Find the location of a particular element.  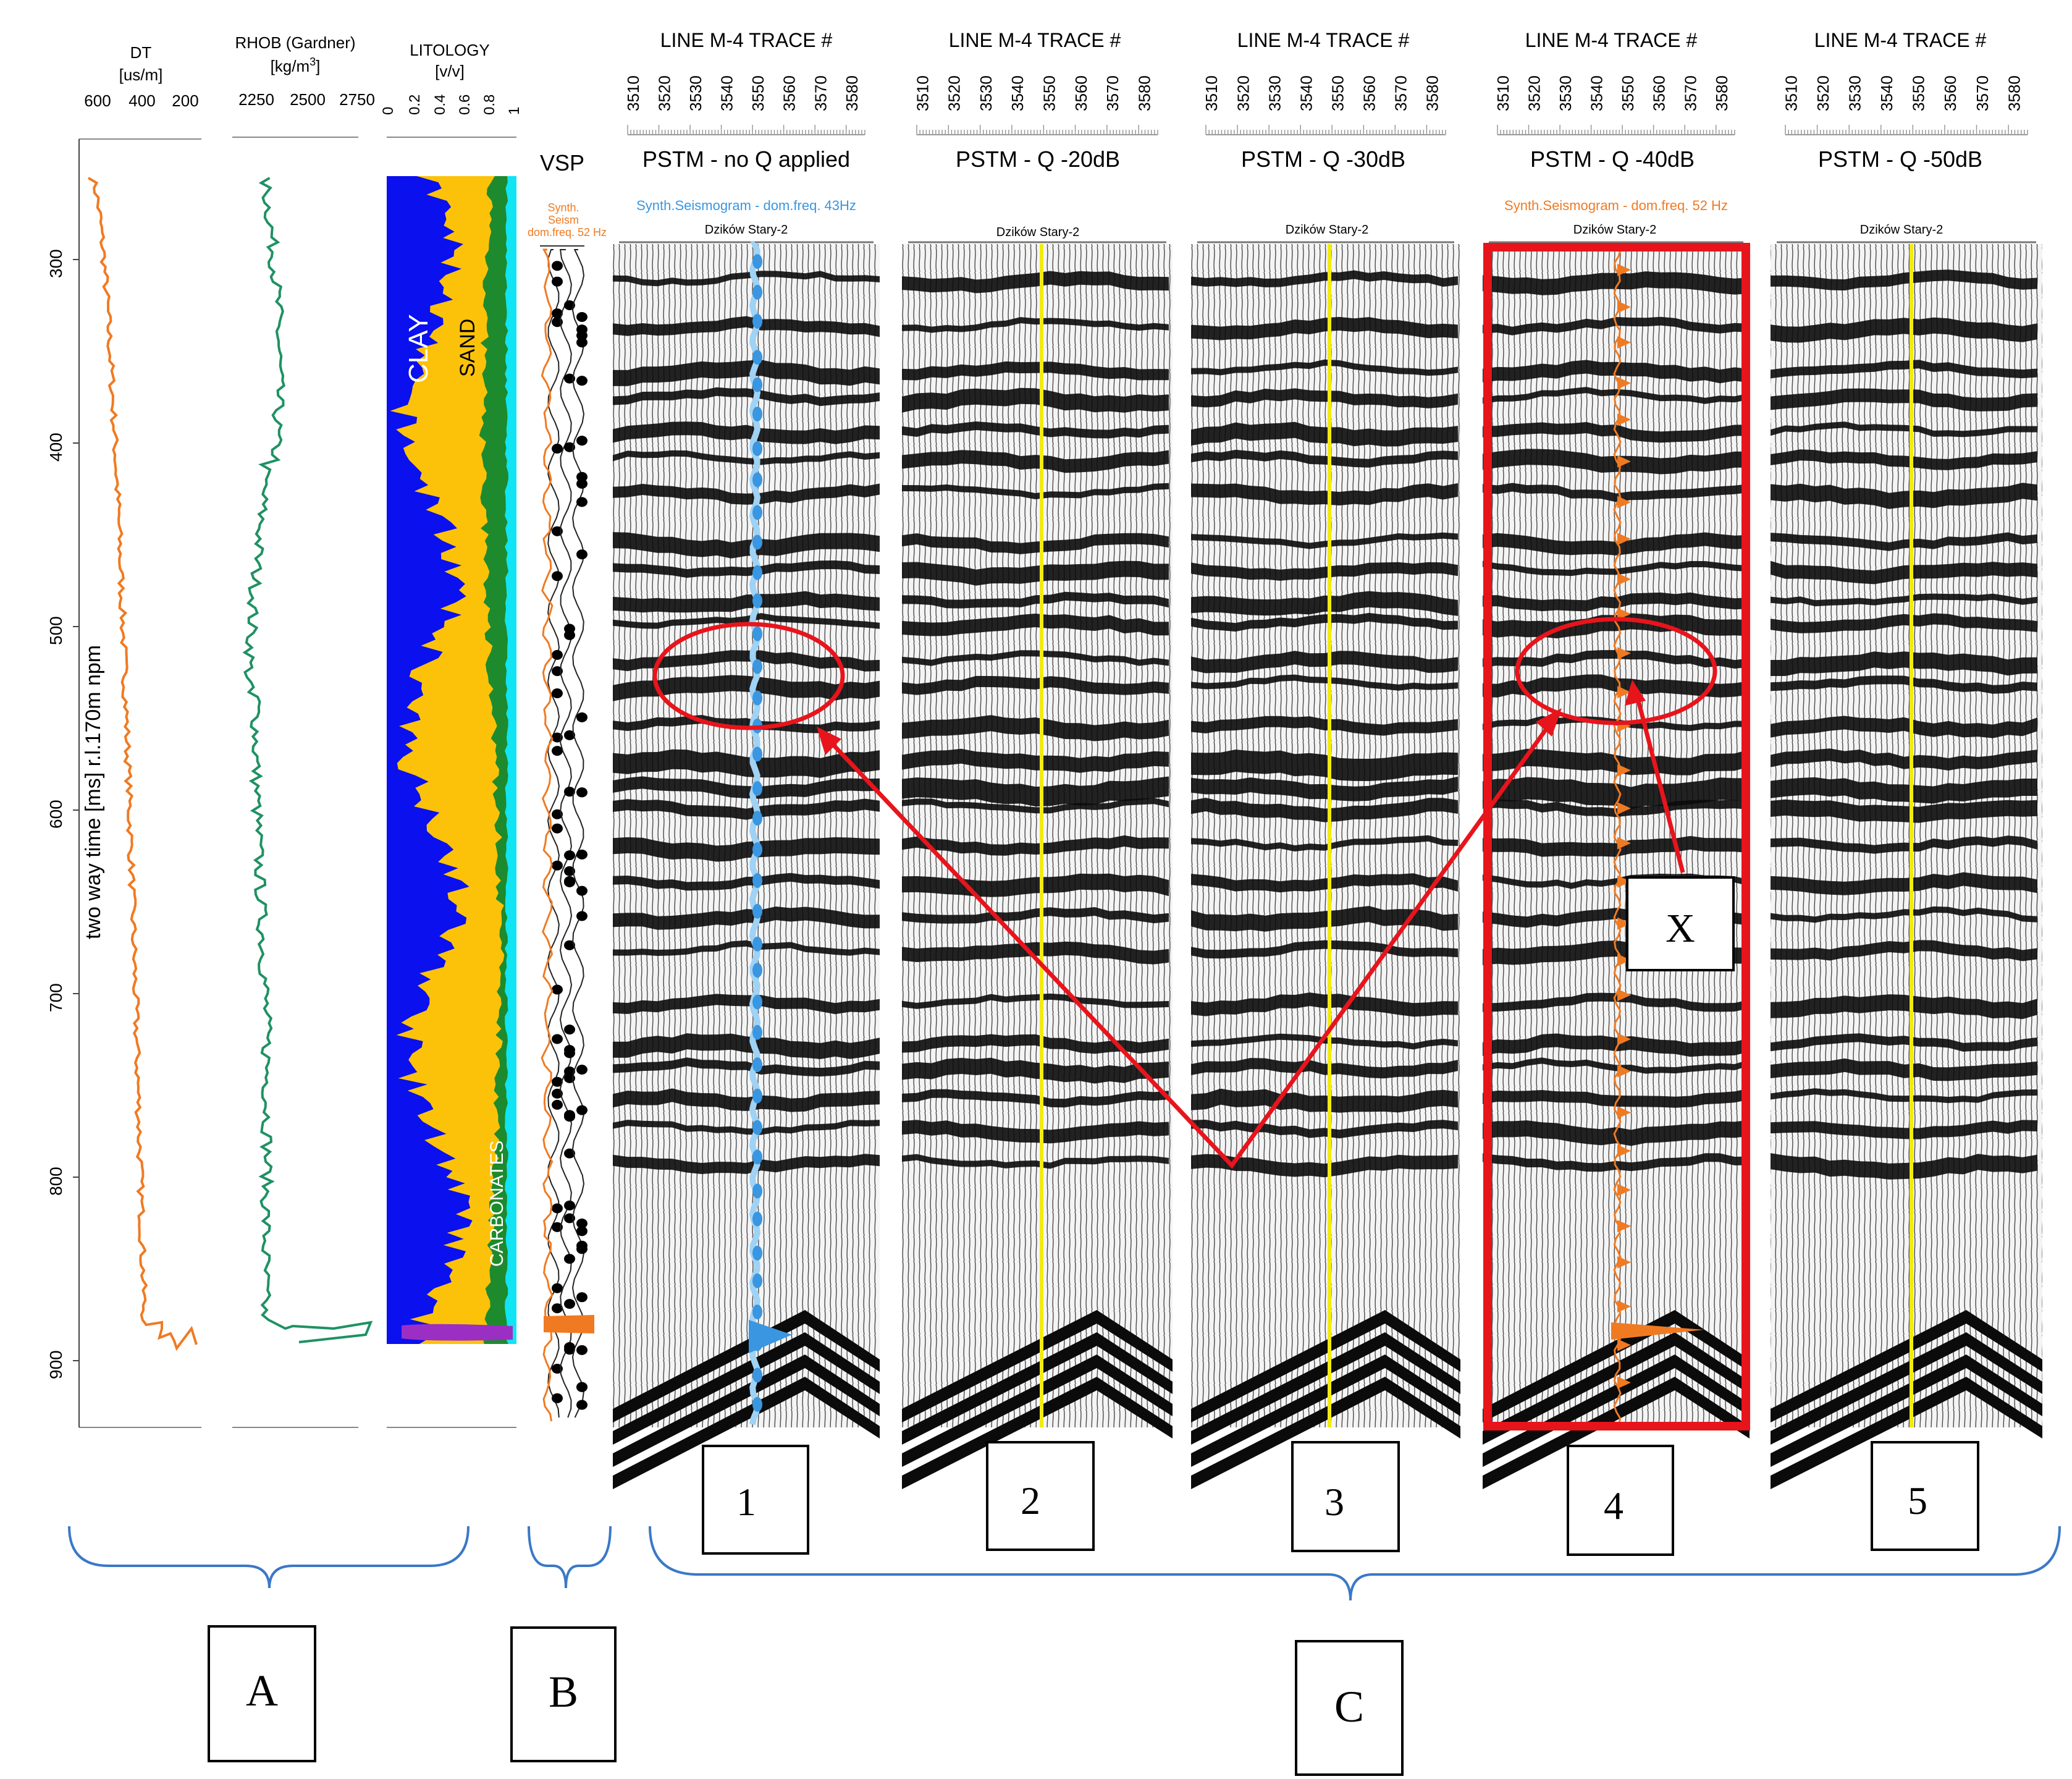

vsp-synth-label: Seism is located at coordinates (563, 220).